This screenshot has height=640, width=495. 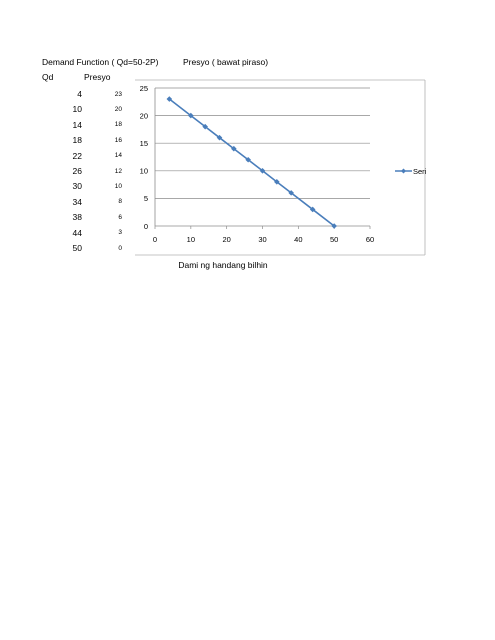 What do you see at coordinates (77, 124) in the screenshot?
I see `qd-cell: 14` at bounding box center [77, 124].